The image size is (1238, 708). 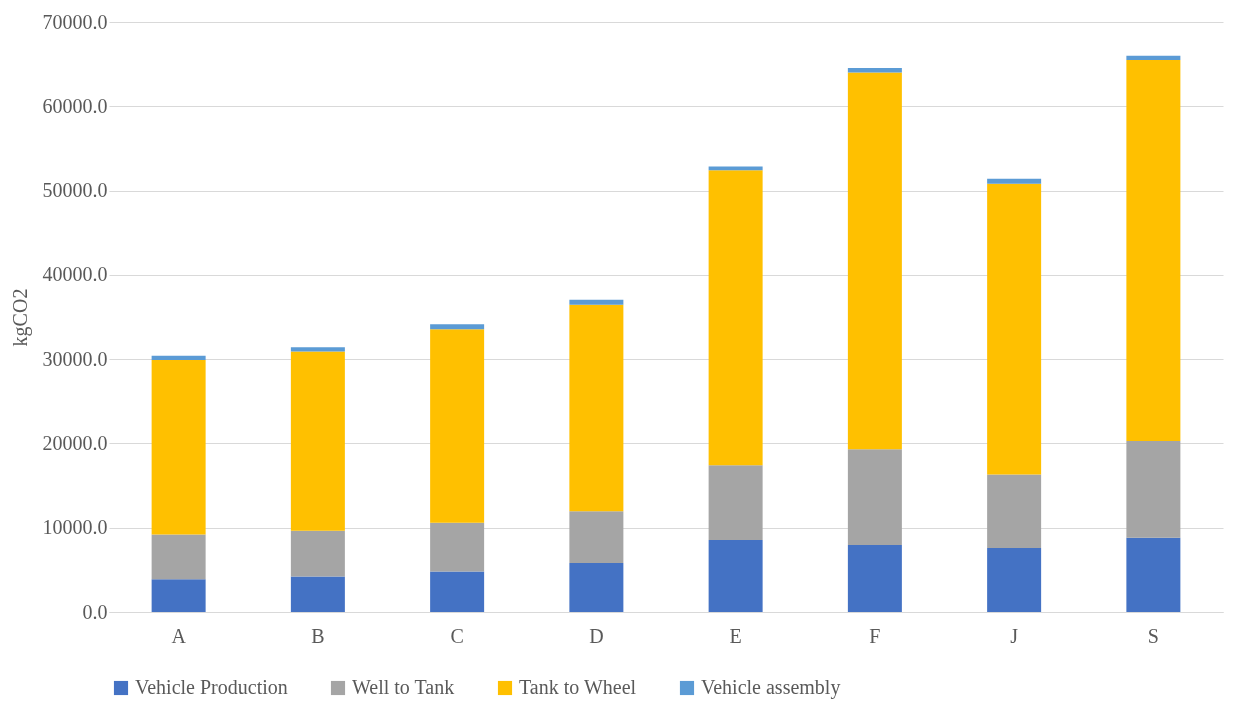 I want to click on x-tick-label: E, so click(x=735, y=635).